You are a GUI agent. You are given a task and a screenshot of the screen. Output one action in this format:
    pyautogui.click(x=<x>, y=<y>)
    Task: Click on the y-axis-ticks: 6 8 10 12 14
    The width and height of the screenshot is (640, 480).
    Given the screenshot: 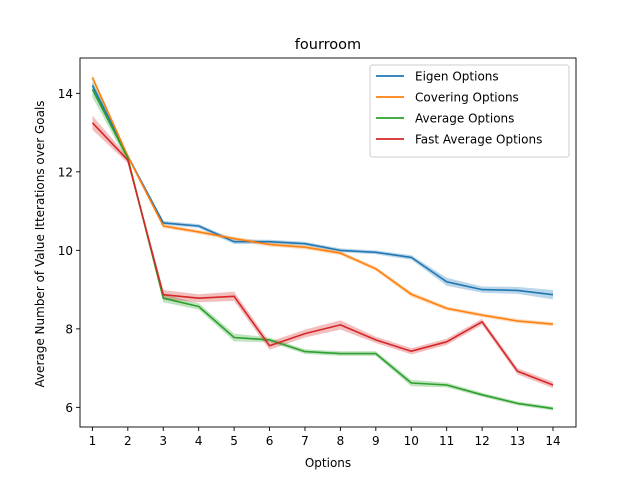 What is the action you would take?
    pyautogui.click(x=69, y=251)
    